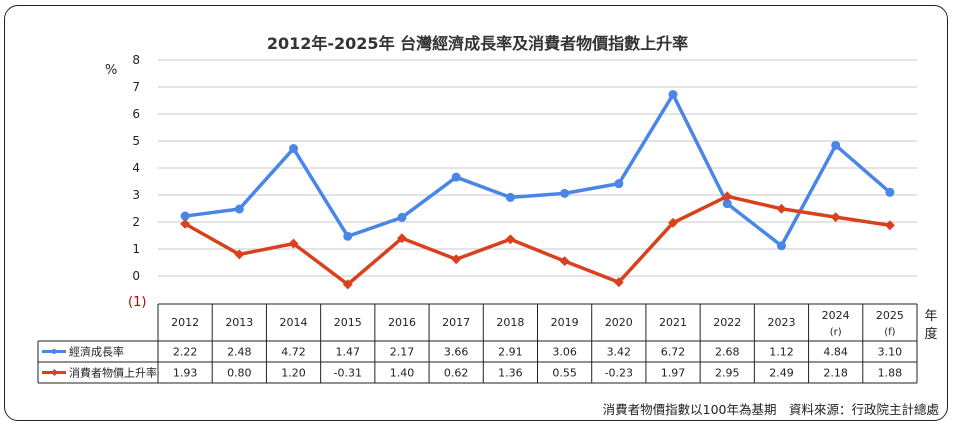 Image resolution: width=955 pixels, height=428 pixels. I want to click on x-axis-label: 年度, so click(931, 325).